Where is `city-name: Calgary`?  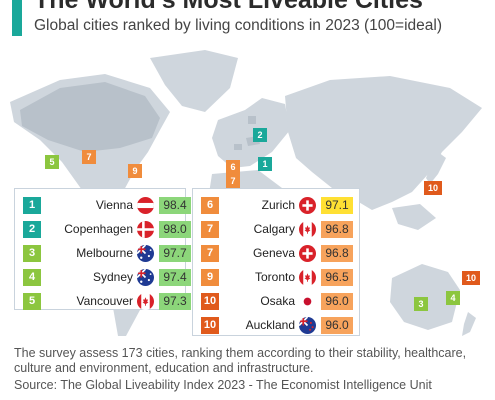 city-name: Calgary is located at coordinates (274, 229).